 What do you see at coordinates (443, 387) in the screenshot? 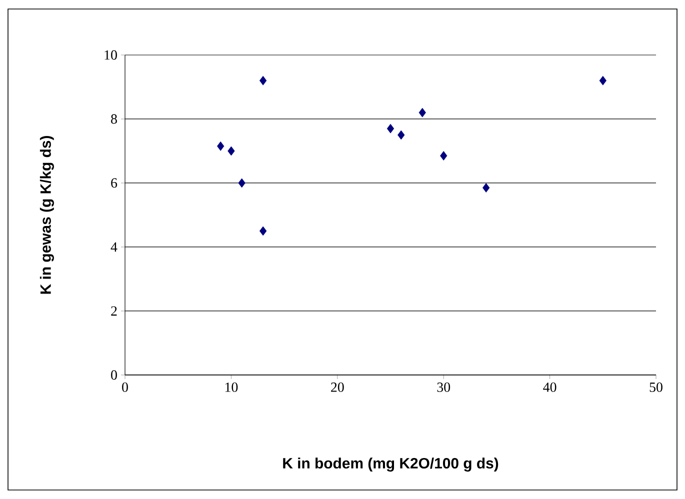
I see `x-tick-label: 30` at bounding box center [443, 387].